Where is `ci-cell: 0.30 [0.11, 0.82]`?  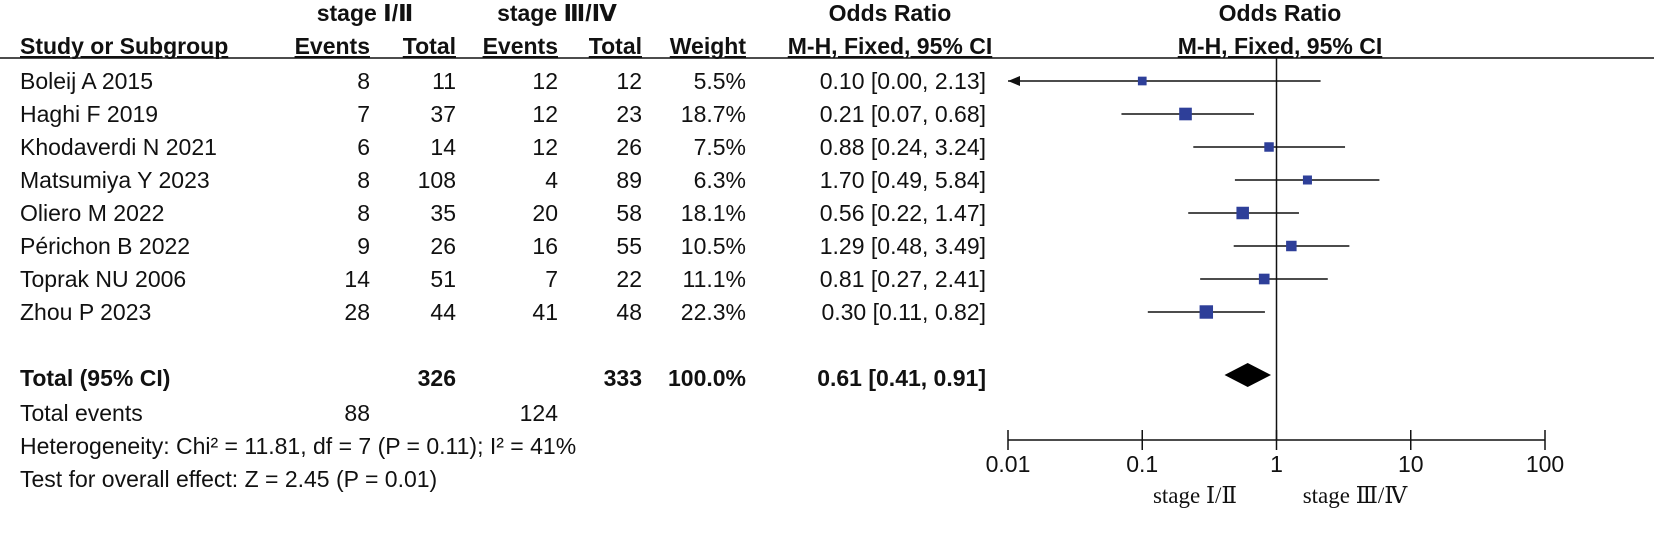 ci-cell: 0.30 [0.11, 0.82] is located at coordinates (903, 312).